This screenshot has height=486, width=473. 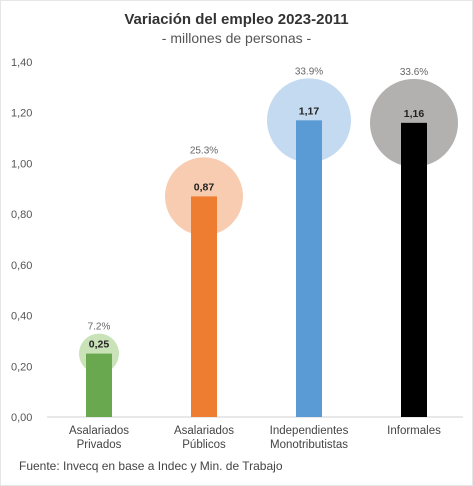 I want to click on bar-value-label: 0,25, so click(x=99, y=345).